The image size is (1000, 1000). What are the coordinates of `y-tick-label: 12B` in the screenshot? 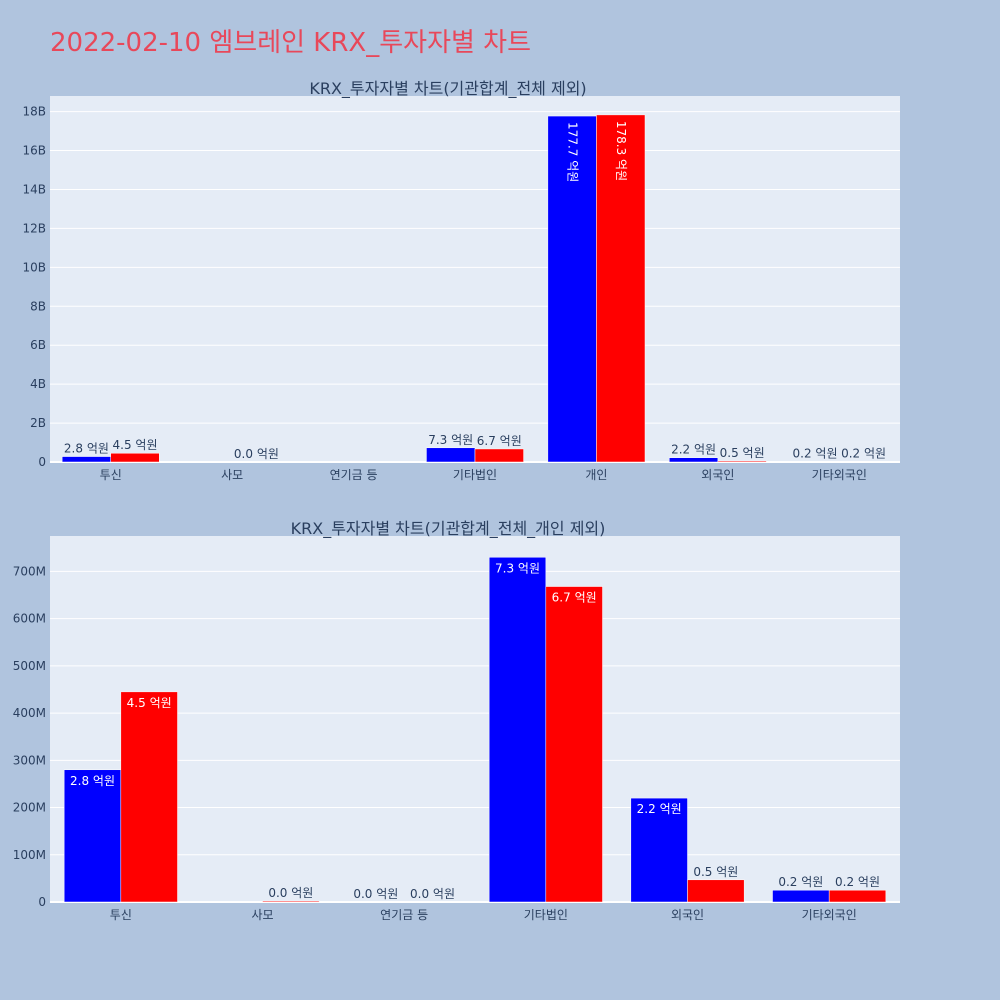 It's located at (34, 228).